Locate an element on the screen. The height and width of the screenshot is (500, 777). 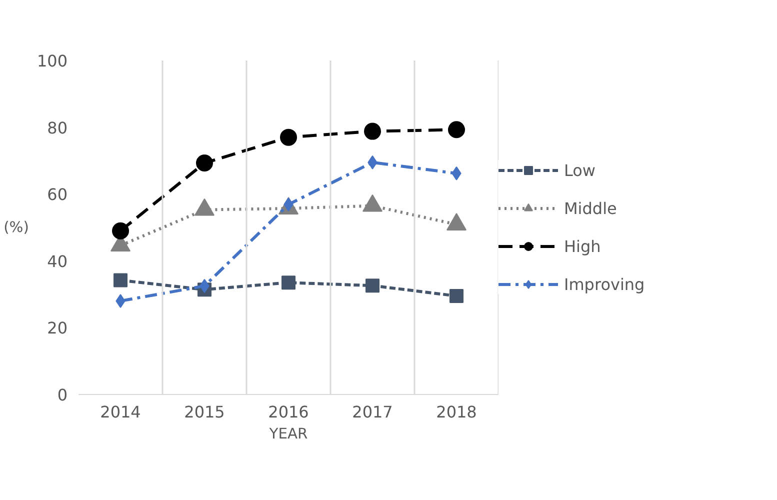
y-tick-label: 40 is located at coordinates (57, 261).